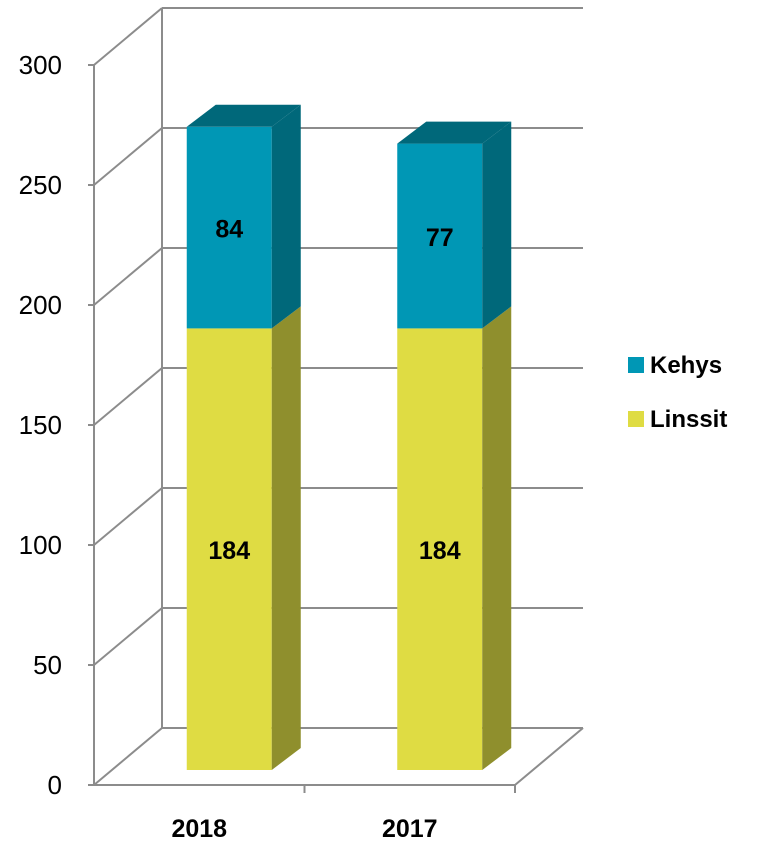  I want to click on y-tick-label: 250, so click(40, 185).